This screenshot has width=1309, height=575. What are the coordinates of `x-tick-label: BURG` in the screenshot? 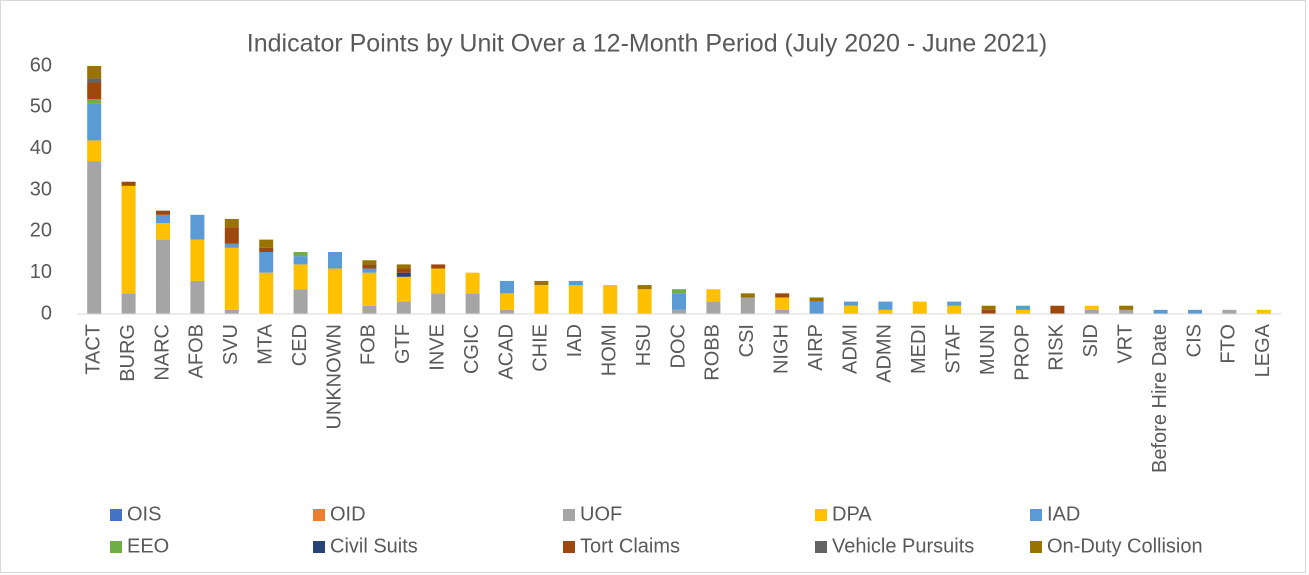 It's located at (128, 353).